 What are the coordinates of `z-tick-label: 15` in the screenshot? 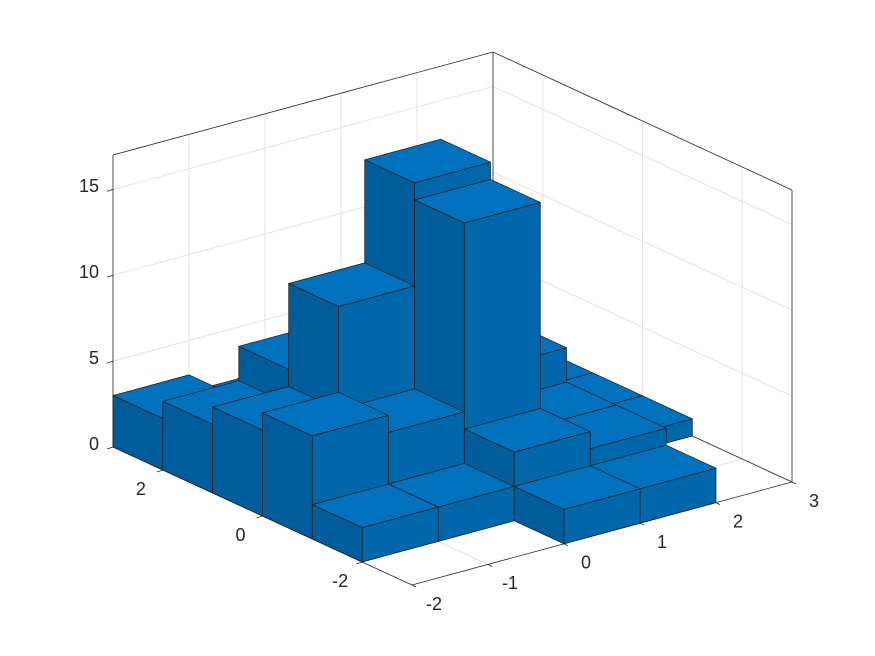 It's located at (89, 186).